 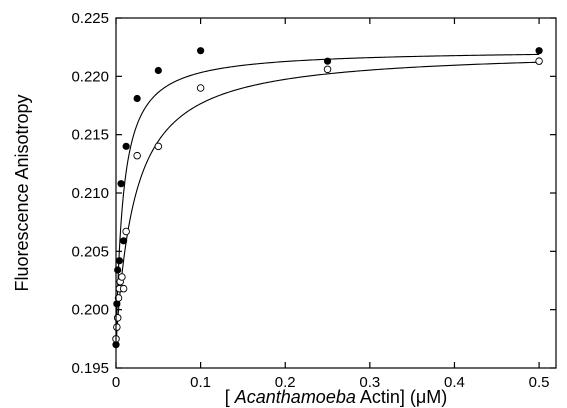 I want to click on y-tick-label: 0.215, so click(x=90, y=135).